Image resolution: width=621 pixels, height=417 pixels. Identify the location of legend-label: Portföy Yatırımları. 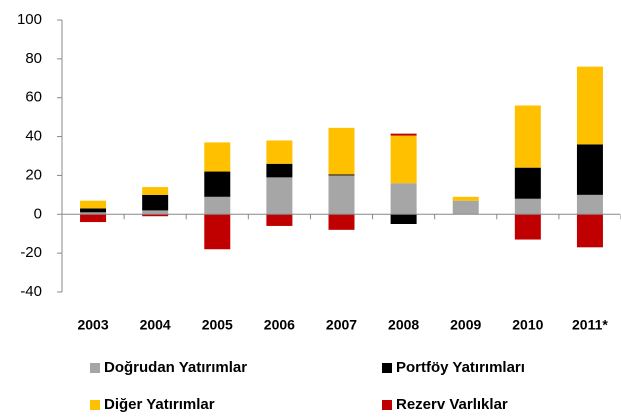
(460, 367).